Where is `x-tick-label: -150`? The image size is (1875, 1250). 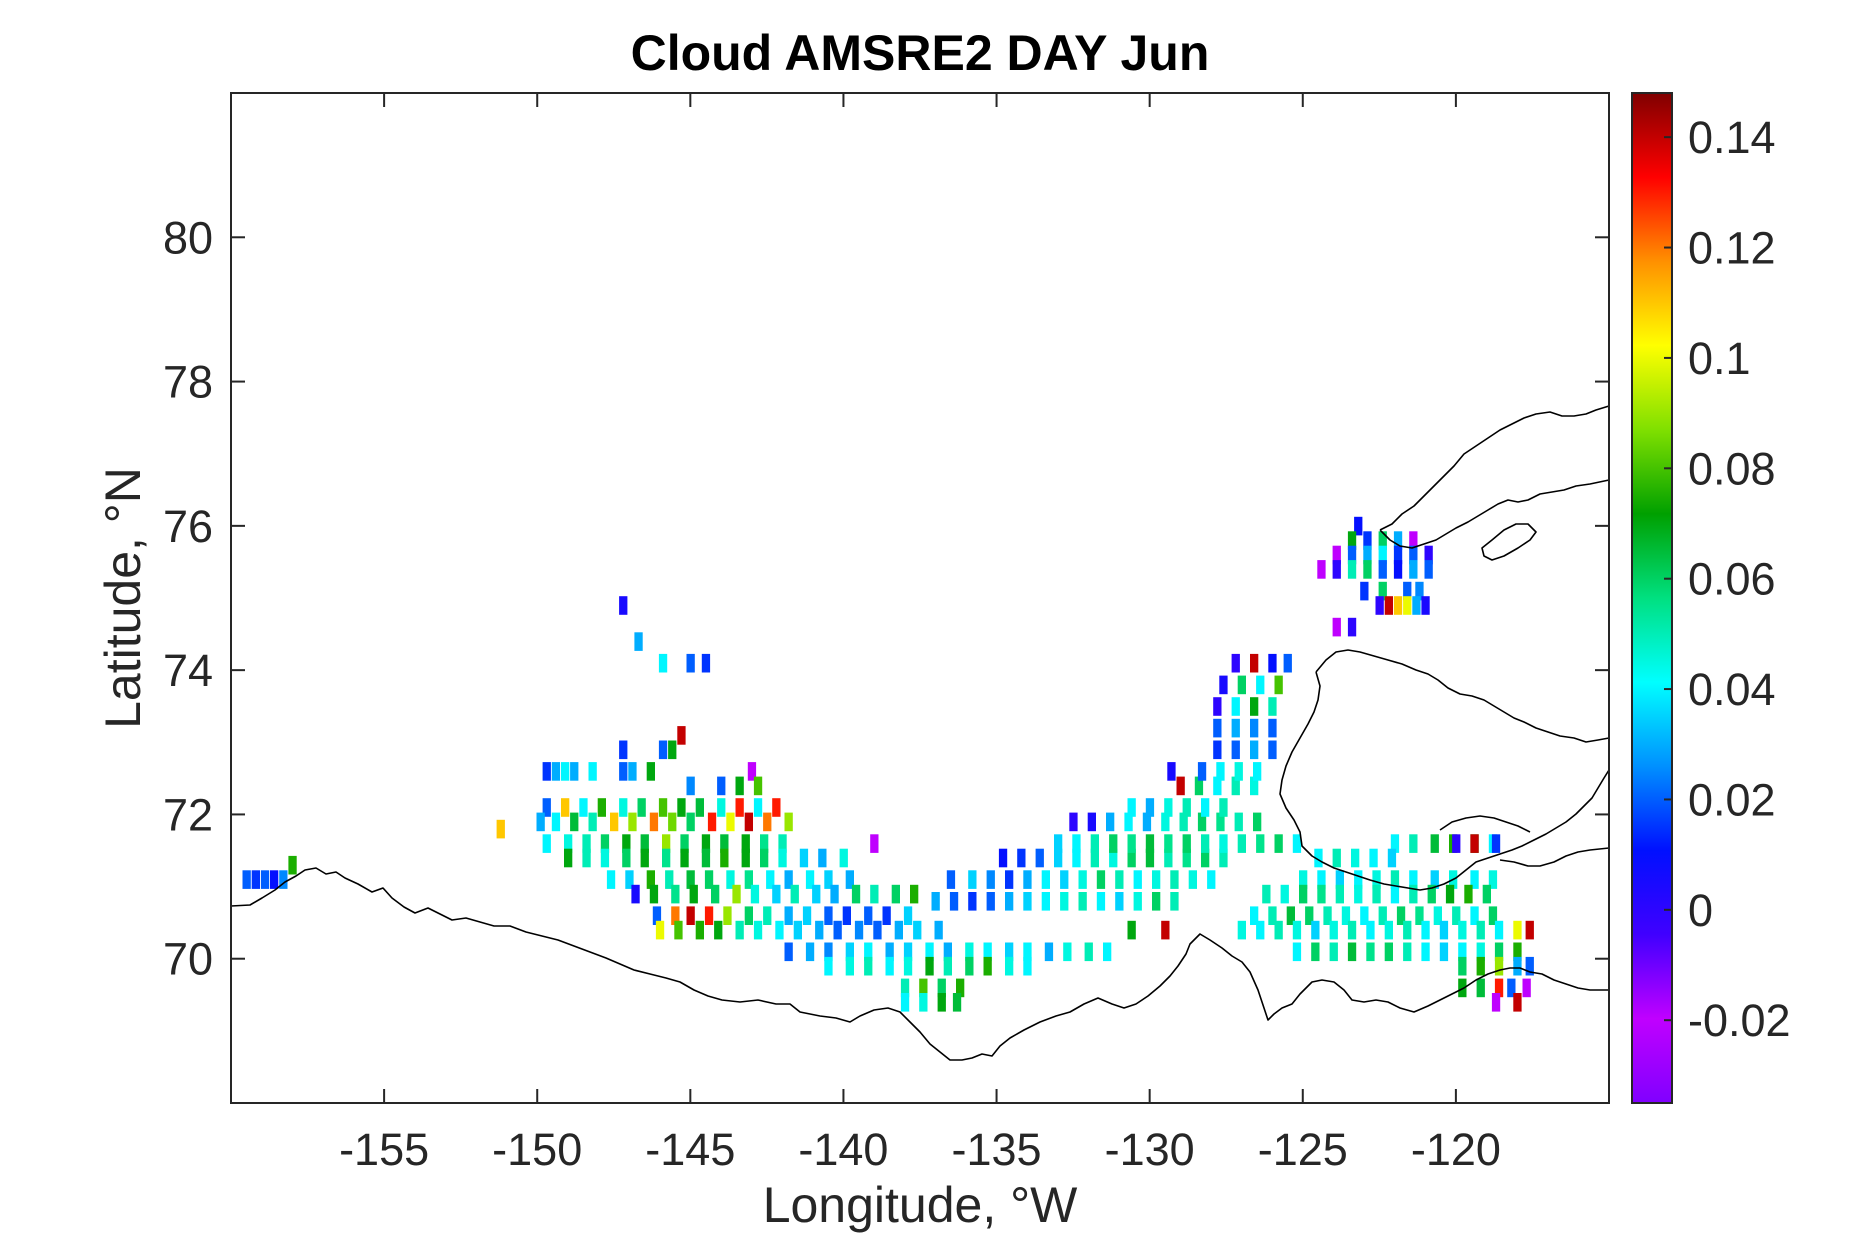
x-tick-label: -150 is located at coordinates (537, 1149).